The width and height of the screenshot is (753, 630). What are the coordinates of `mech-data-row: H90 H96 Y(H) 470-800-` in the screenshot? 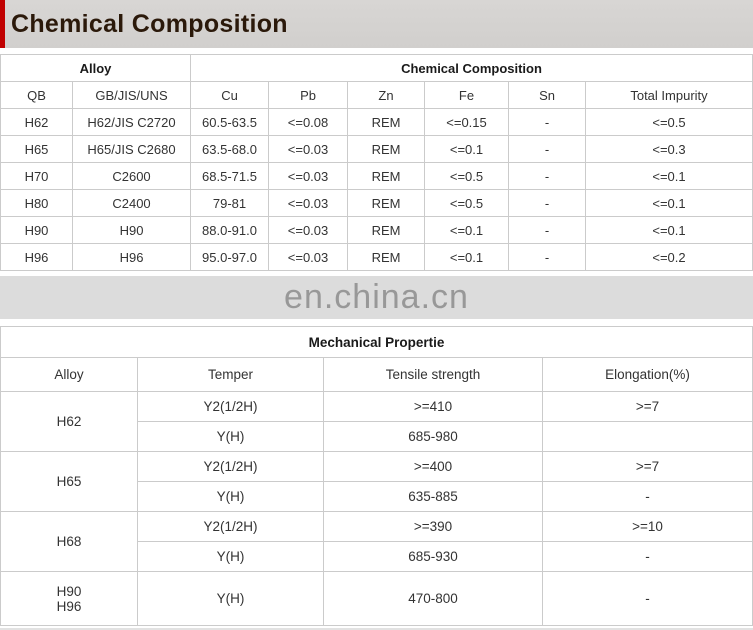 It's located at (376, 598).